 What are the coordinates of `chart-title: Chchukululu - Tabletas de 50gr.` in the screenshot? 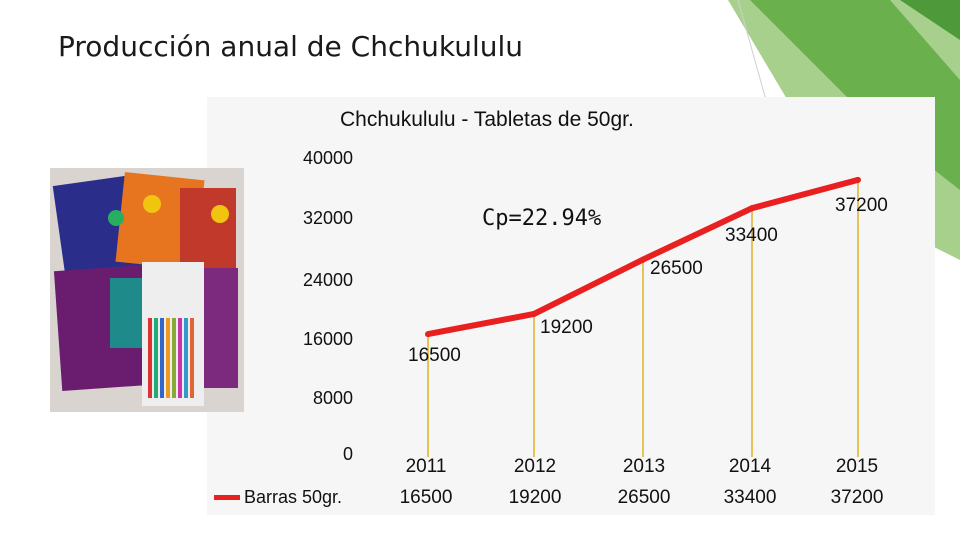 It's located at (487, 119).